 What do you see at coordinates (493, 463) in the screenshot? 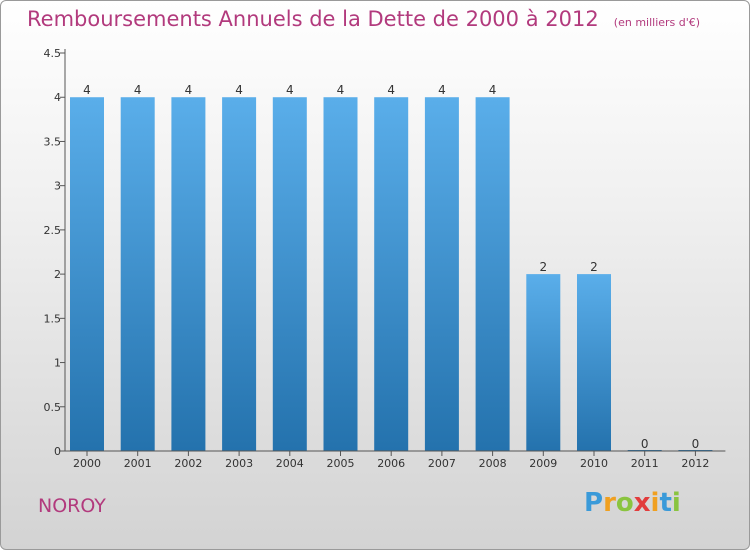
I see `x-tick-label: 2008` at bounding box center [493, 463].